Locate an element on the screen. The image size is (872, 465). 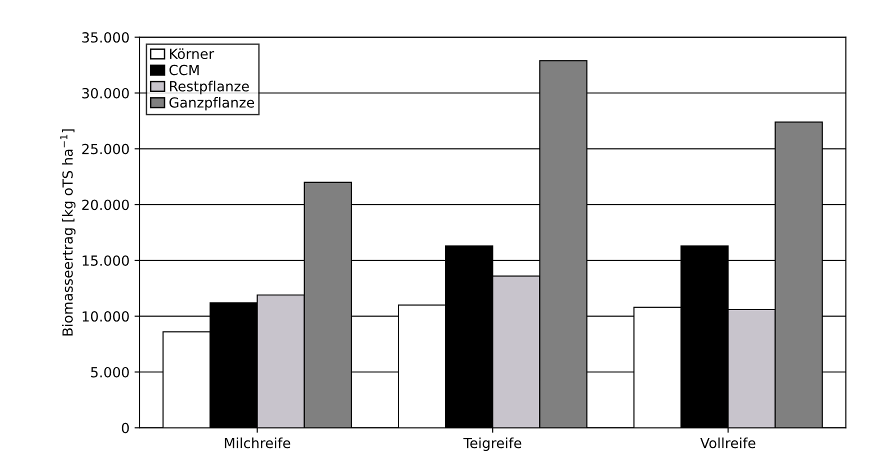
y-tick-label: 20.000 is located at coordinates (105, 205).